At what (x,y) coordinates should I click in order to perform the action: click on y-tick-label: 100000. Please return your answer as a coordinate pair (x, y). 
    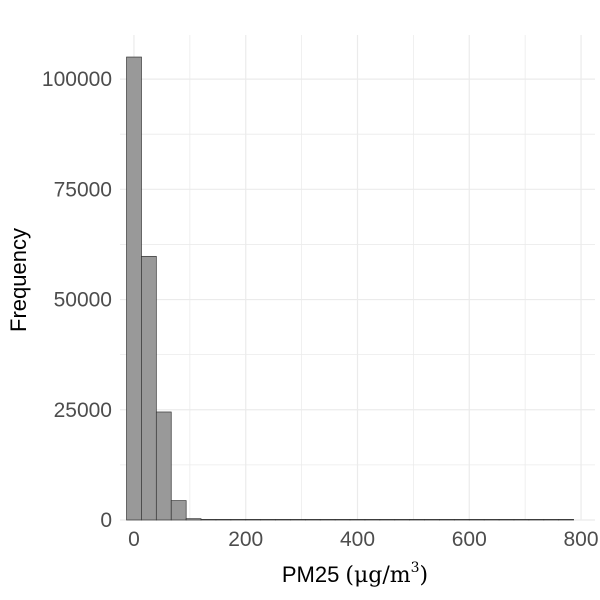
    Looking at the image, I should click on (77, 79).